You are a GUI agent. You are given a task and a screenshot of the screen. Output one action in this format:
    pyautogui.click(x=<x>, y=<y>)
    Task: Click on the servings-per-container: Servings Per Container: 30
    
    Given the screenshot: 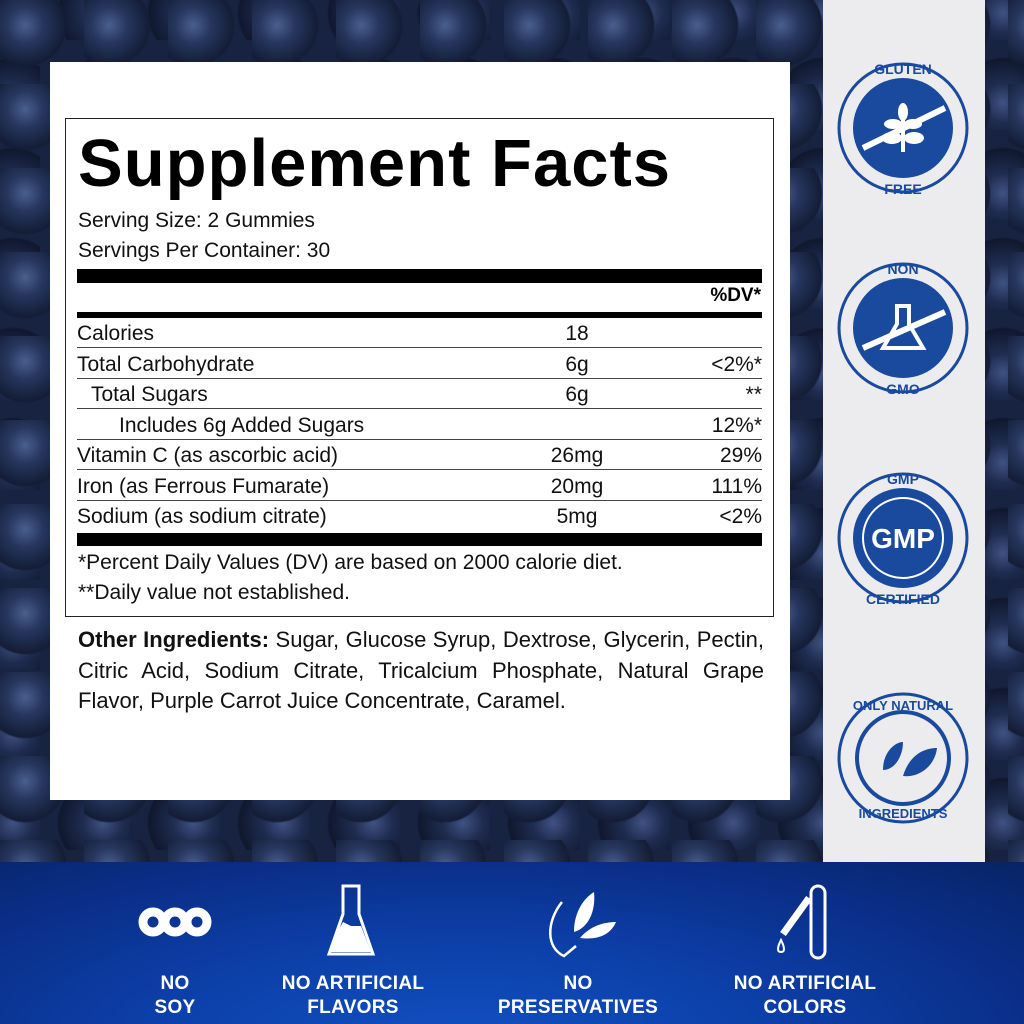 What is the action you would take?
    pyautogui.click(x=204, y=250)
    